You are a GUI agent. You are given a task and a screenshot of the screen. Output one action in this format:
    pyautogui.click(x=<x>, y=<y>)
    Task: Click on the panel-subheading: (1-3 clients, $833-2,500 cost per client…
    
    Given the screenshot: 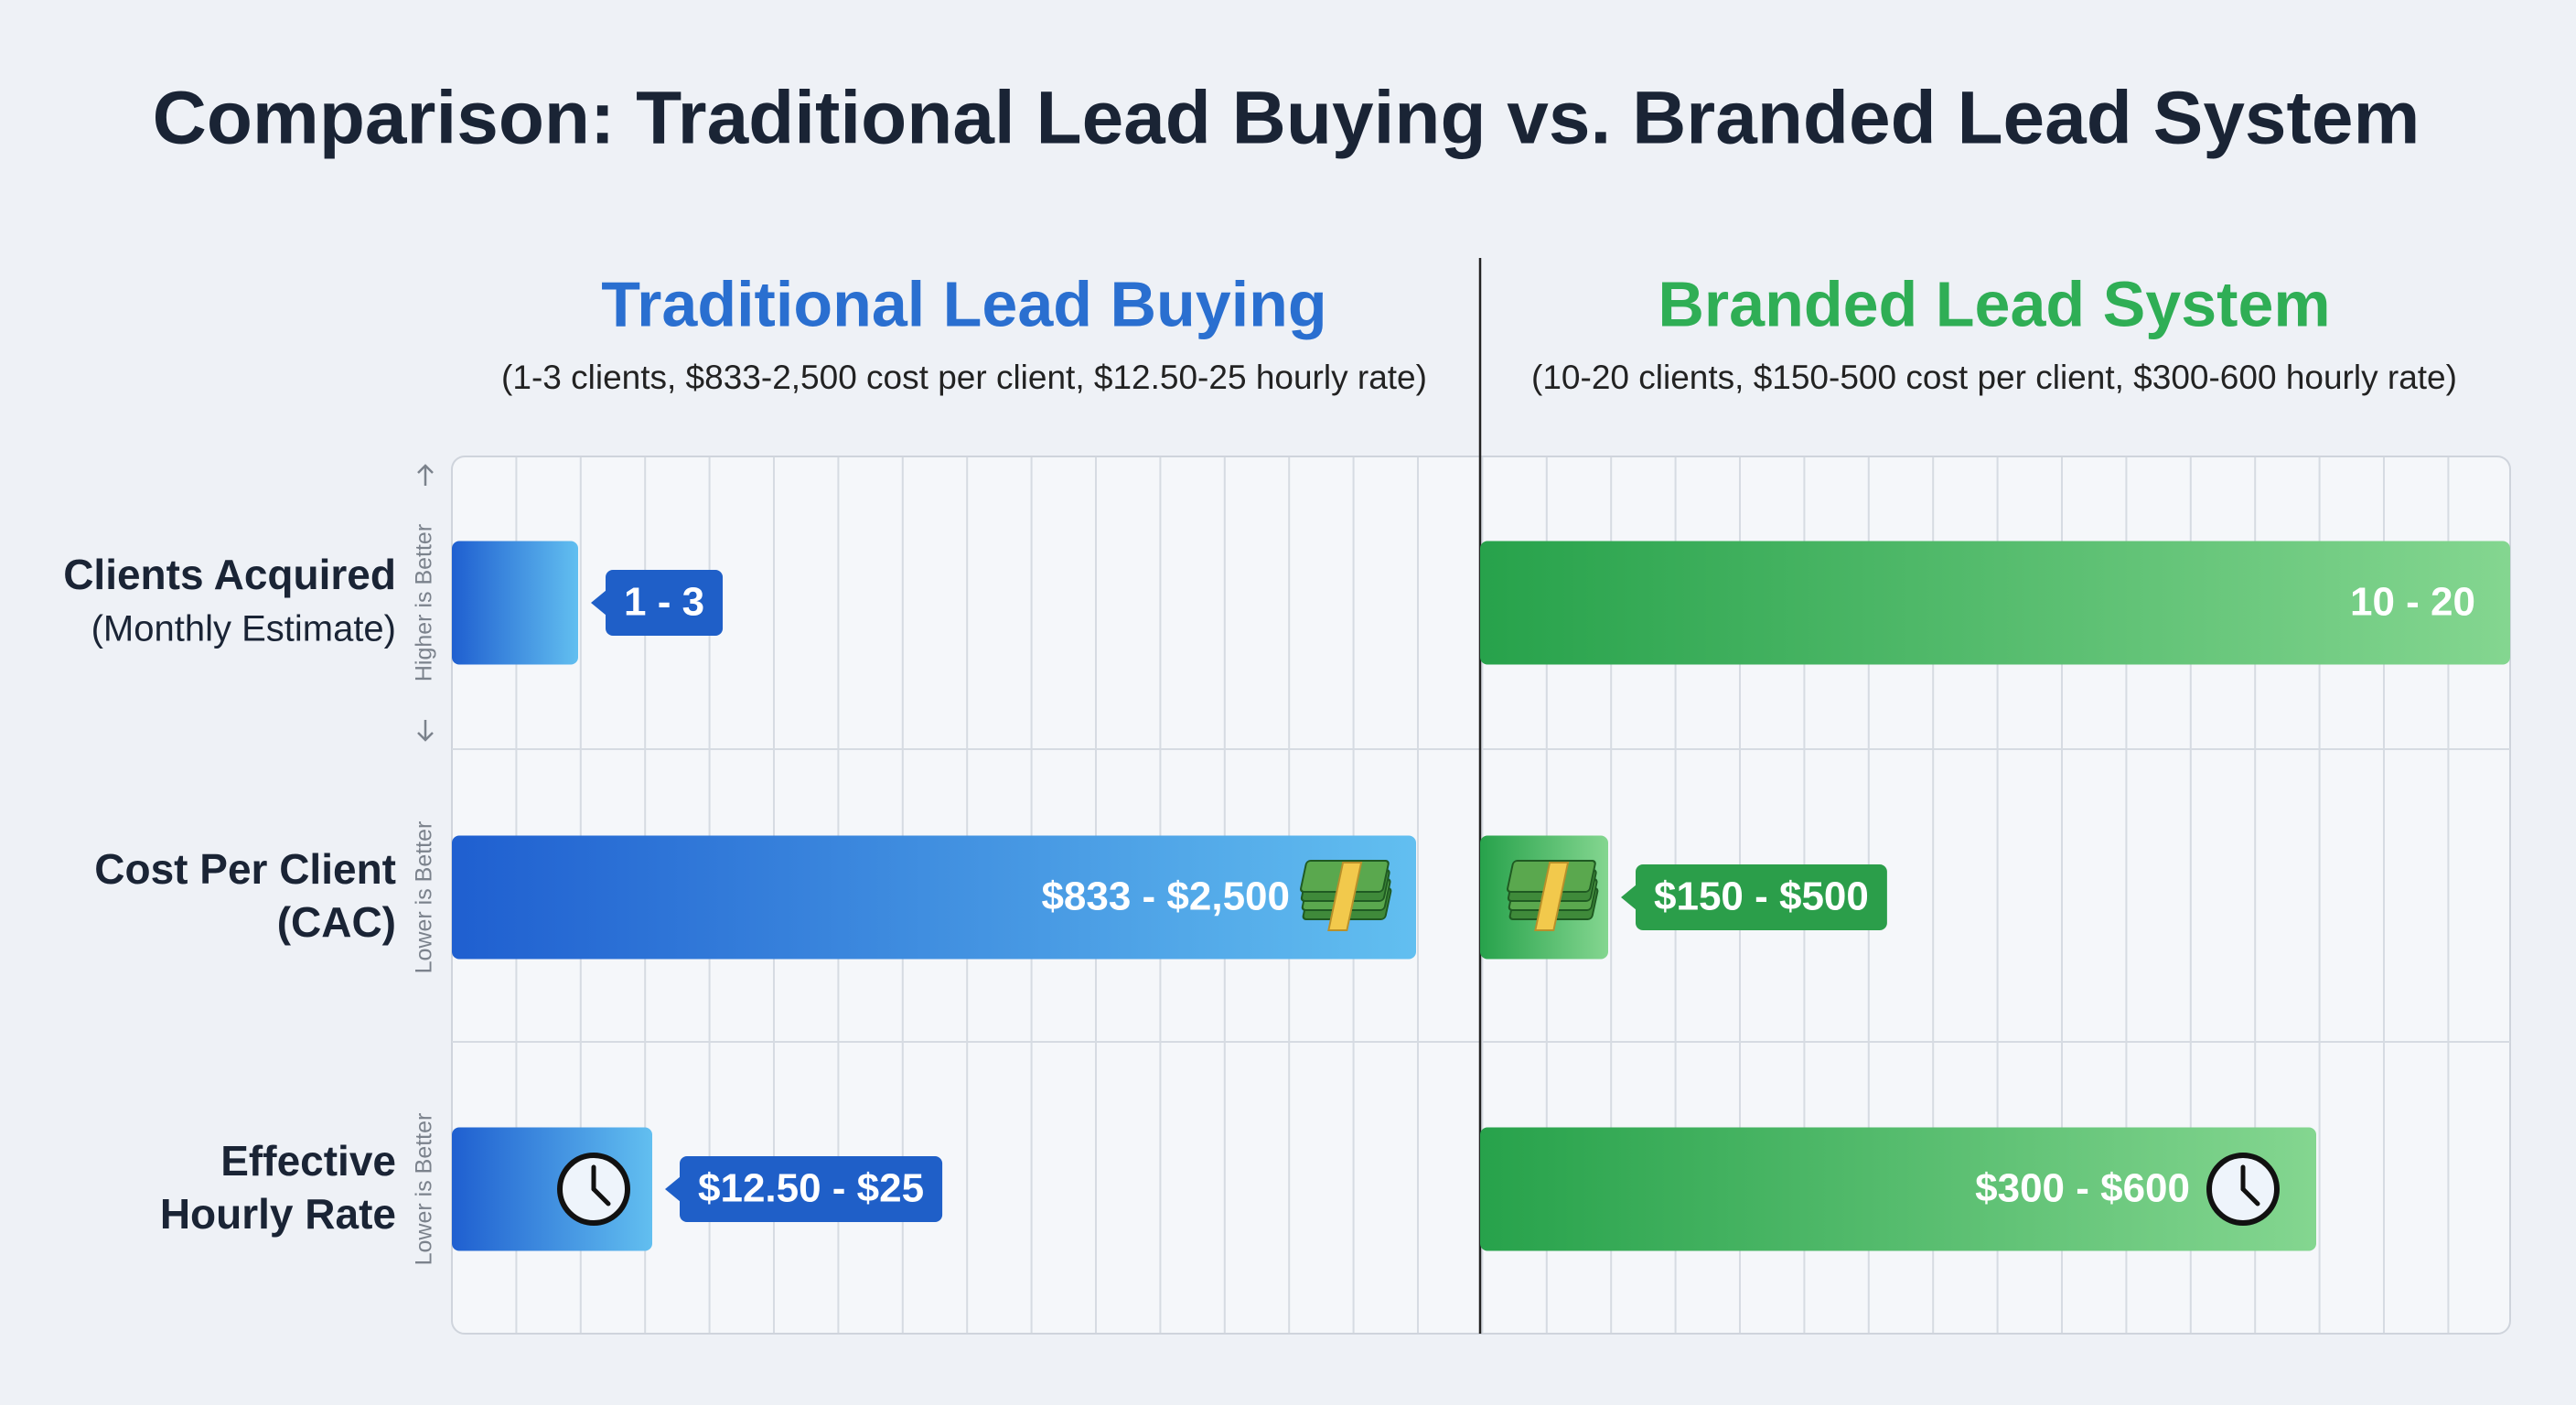 What is the action you would take?
    pyautogui.click(x=964, y=377)
    